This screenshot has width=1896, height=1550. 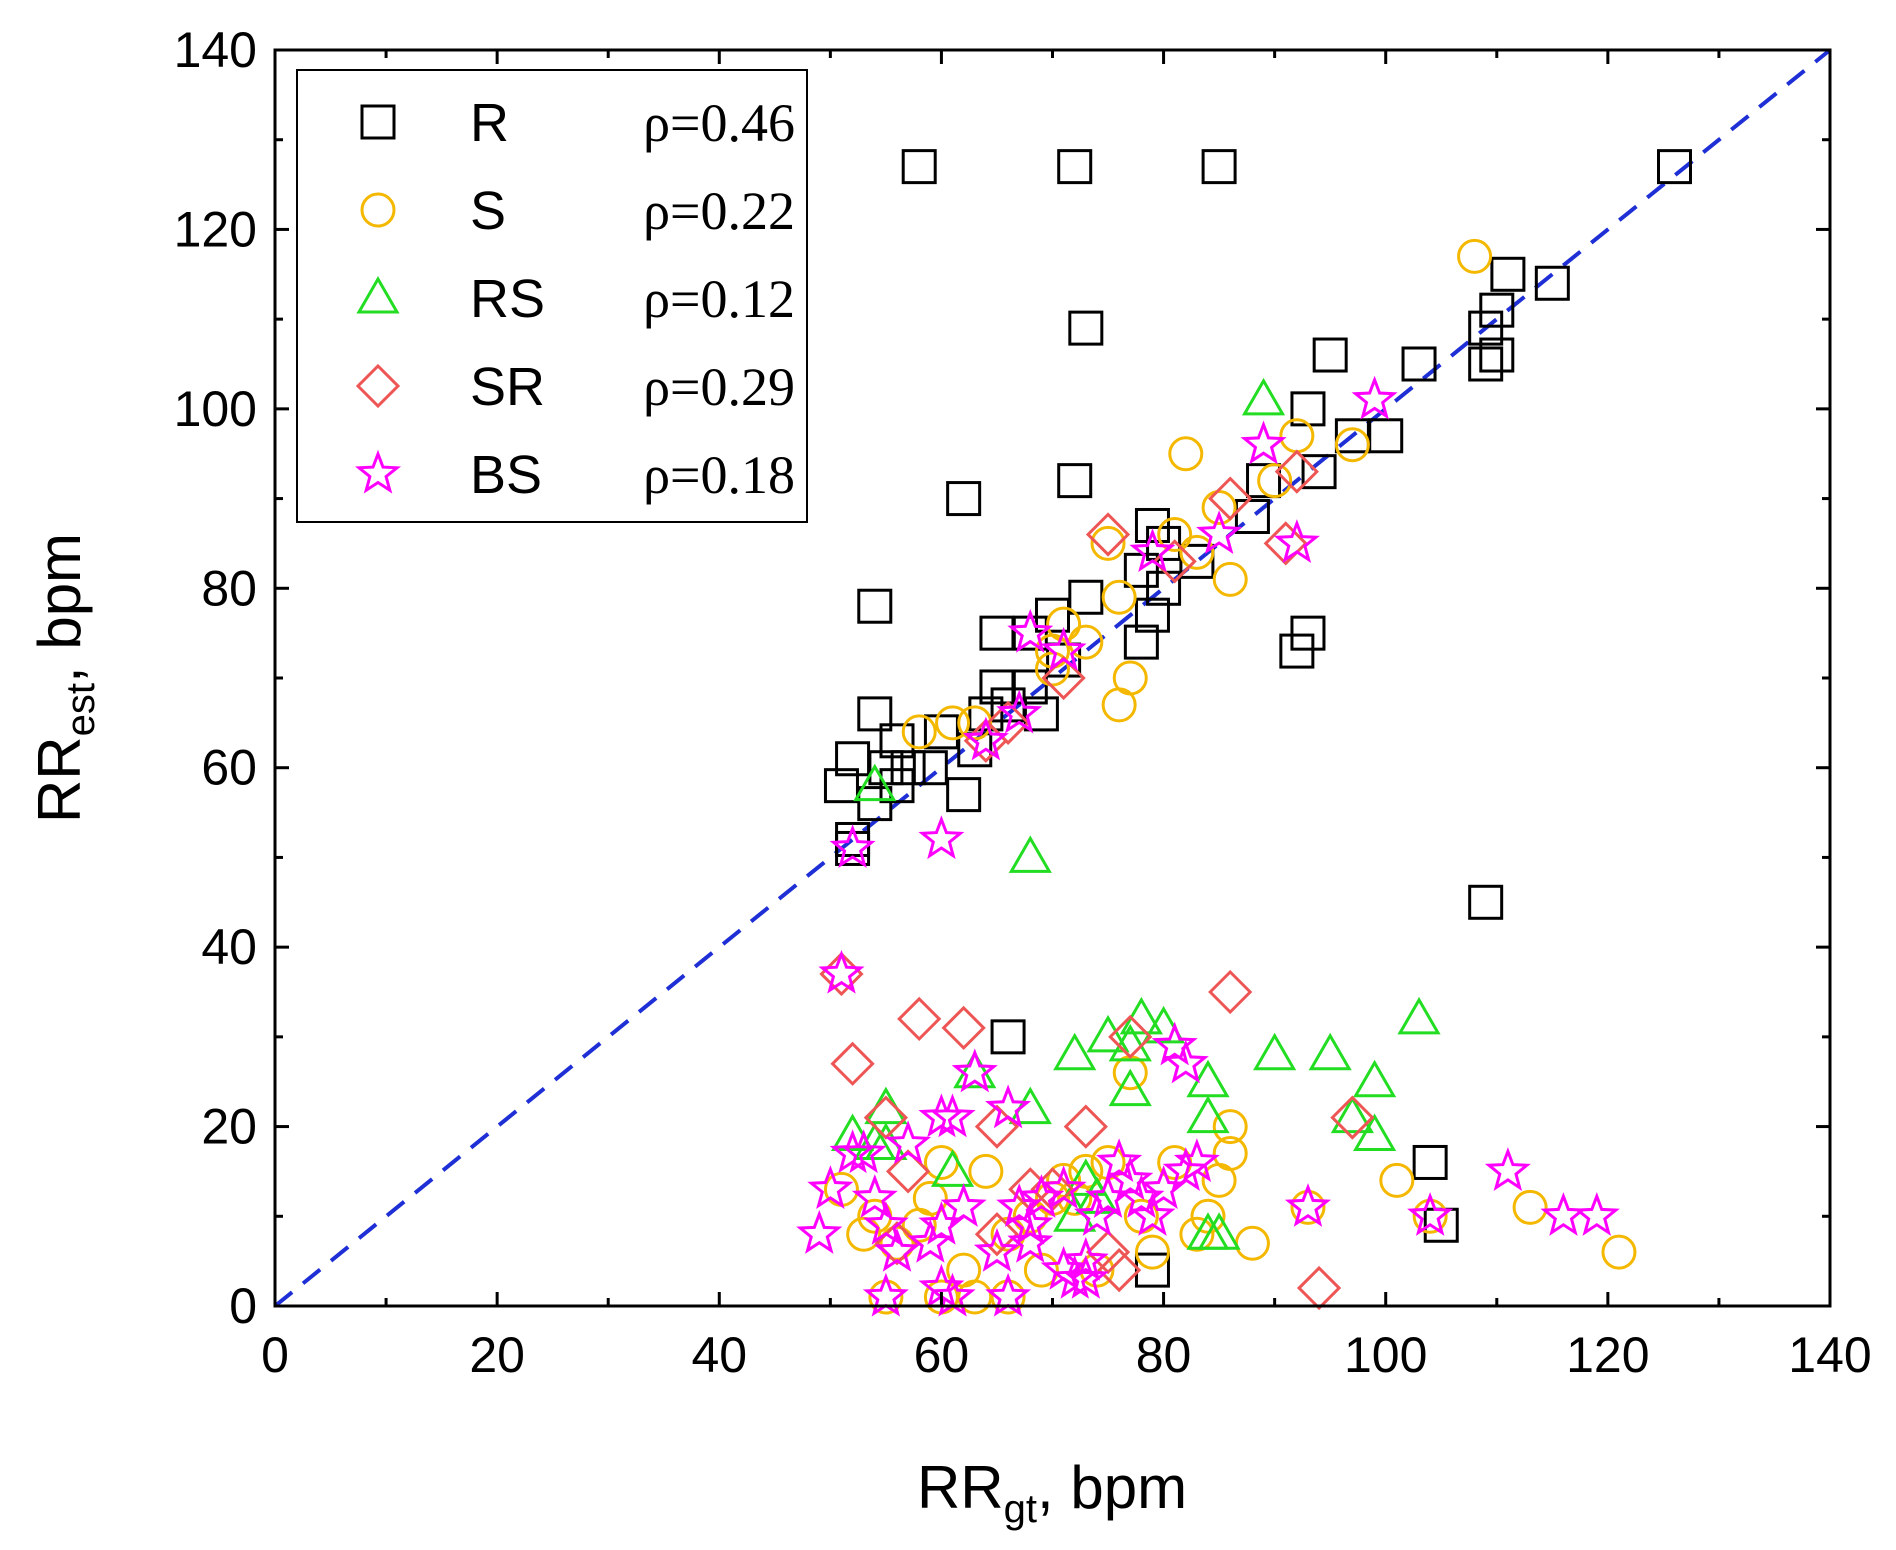 I want to click on x-tick-label: 60, so click(x=942, y=1355).